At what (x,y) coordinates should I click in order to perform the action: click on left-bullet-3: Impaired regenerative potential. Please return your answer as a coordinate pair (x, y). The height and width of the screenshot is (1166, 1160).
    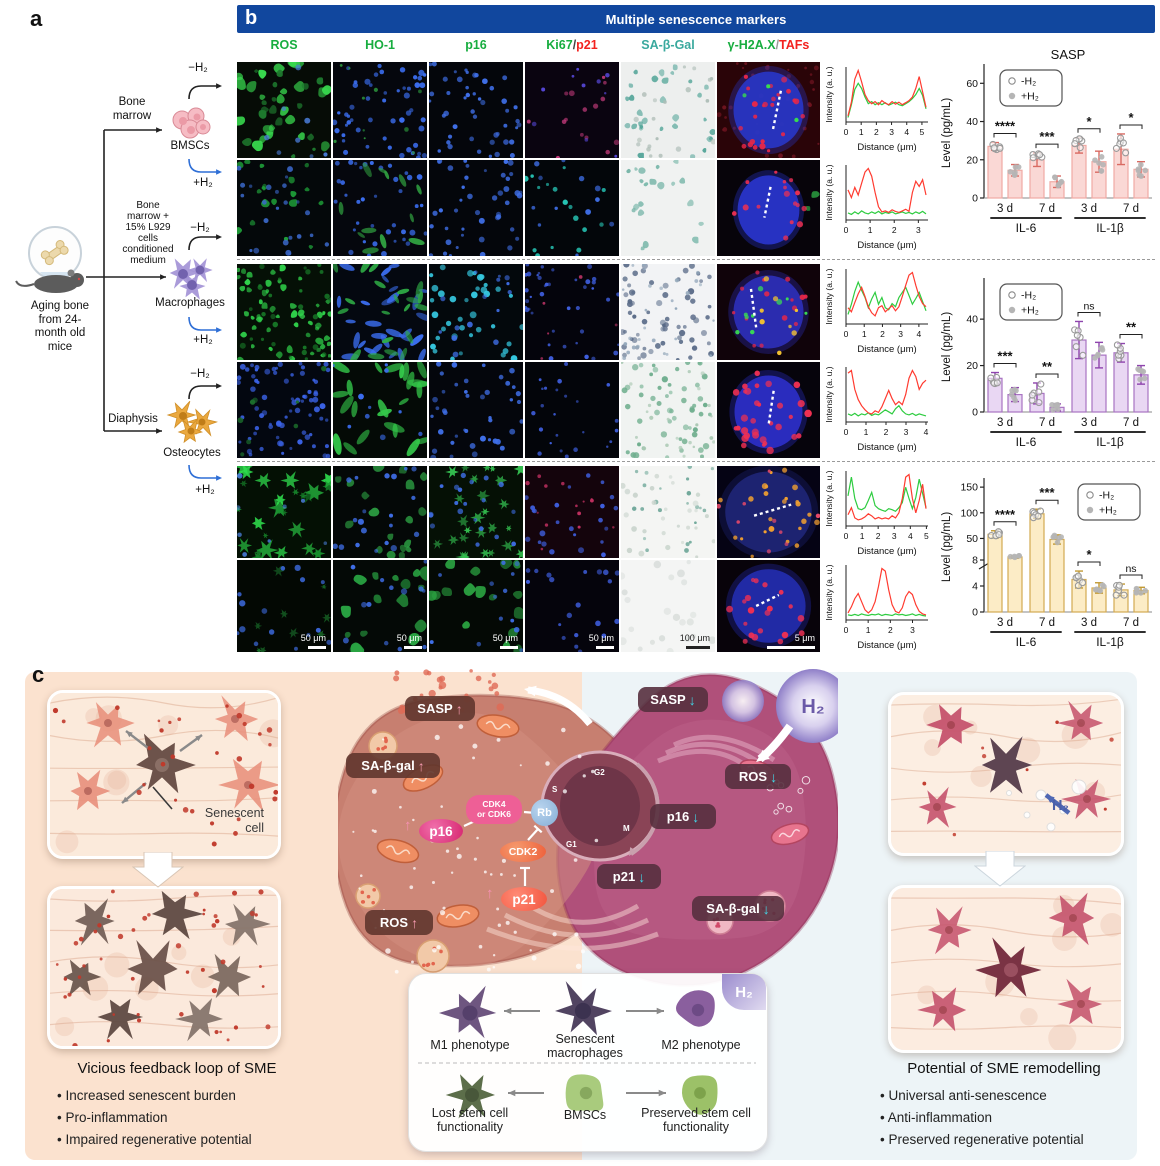
    Looking at the image, I should click on (154, 1139).